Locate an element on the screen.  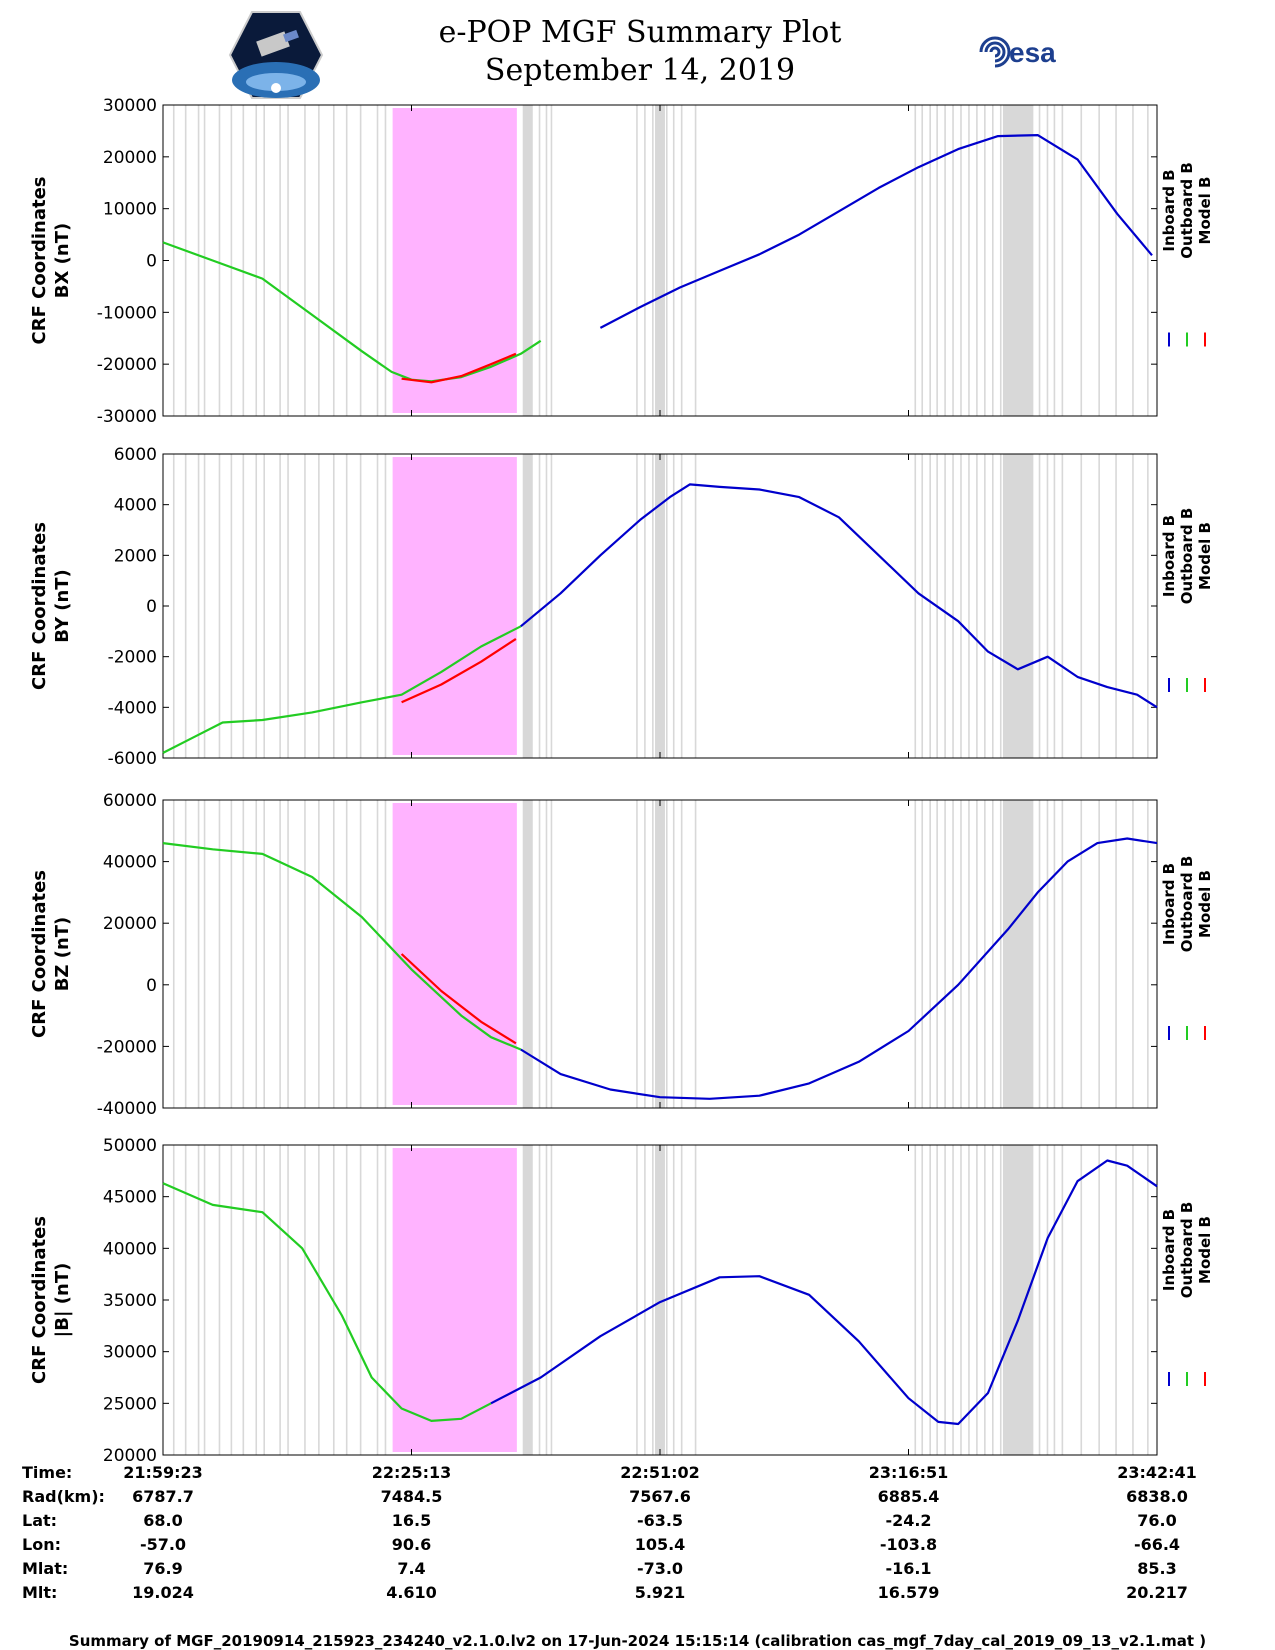
ephemeris-value: 16.579 is located at coordinates (909, 1592).